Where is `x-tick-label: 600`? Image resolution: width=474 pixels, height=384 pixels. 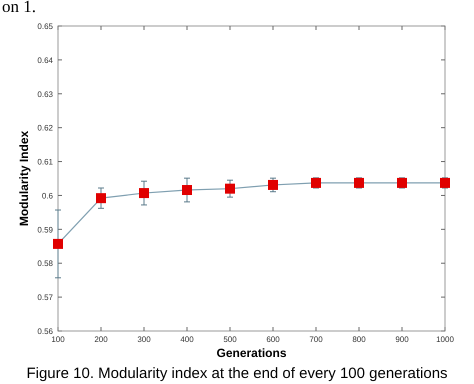 x-tick-label: 600 is located at coordinates (273, 339).